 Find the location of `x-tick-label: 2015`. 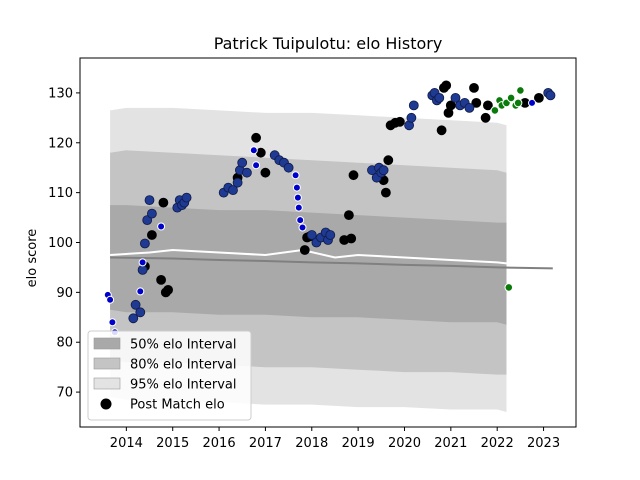

x-tick-label: 2015 is located at coordinates (172, 443).